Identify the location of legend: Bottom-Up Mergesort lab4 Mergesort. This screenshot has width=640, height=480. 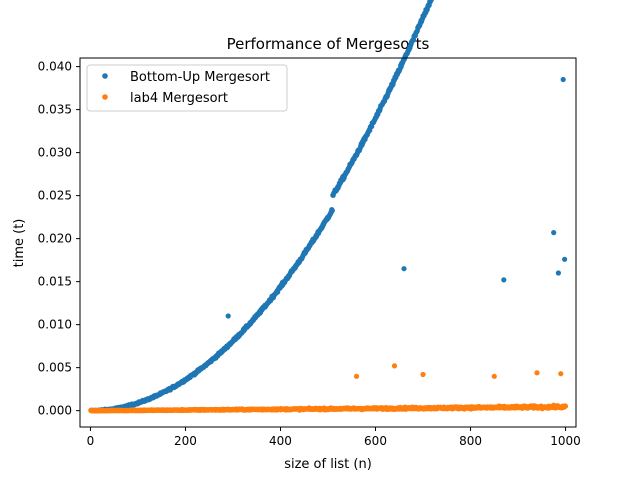
(187, 88).